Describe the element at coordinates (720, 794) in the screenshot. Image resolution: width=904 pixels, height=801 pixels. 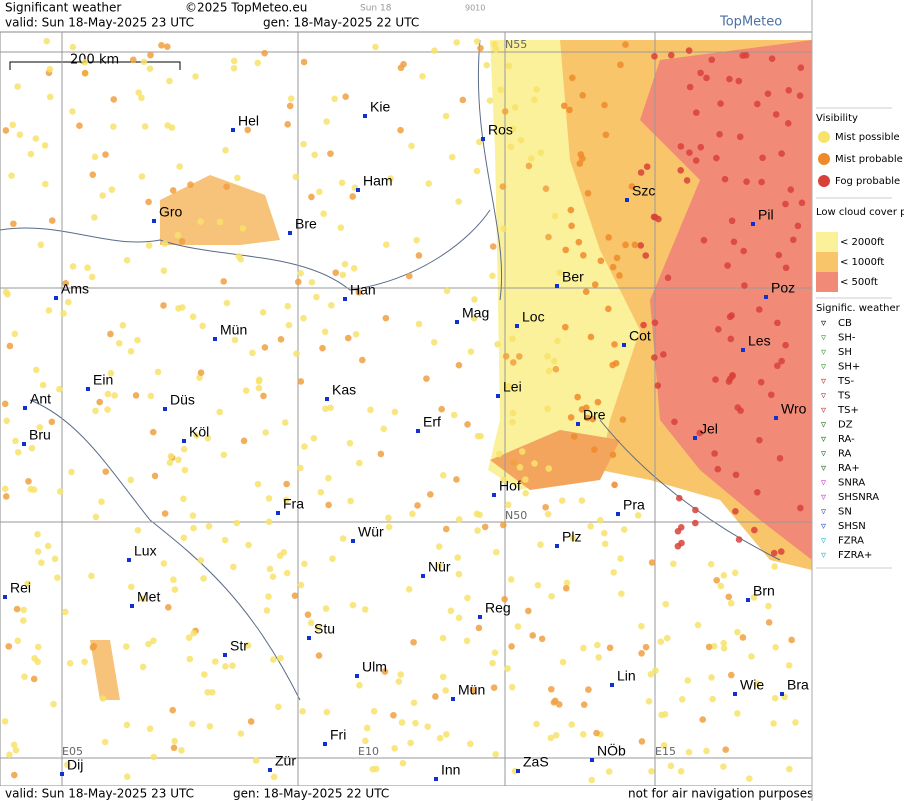
I see `footer-note: not for air navigation purposes` at that location.